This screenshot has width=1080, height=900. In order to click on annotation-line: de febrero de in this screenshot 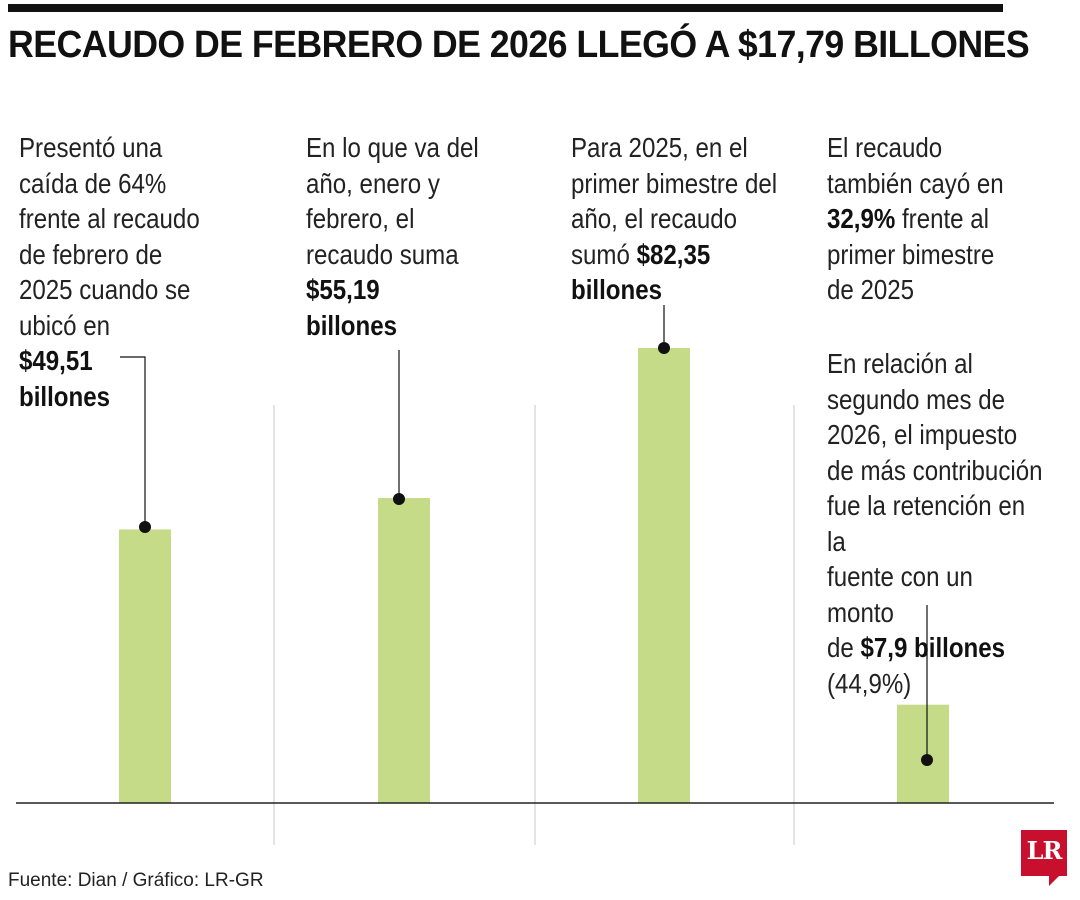, I will do `click(109, 255)`.